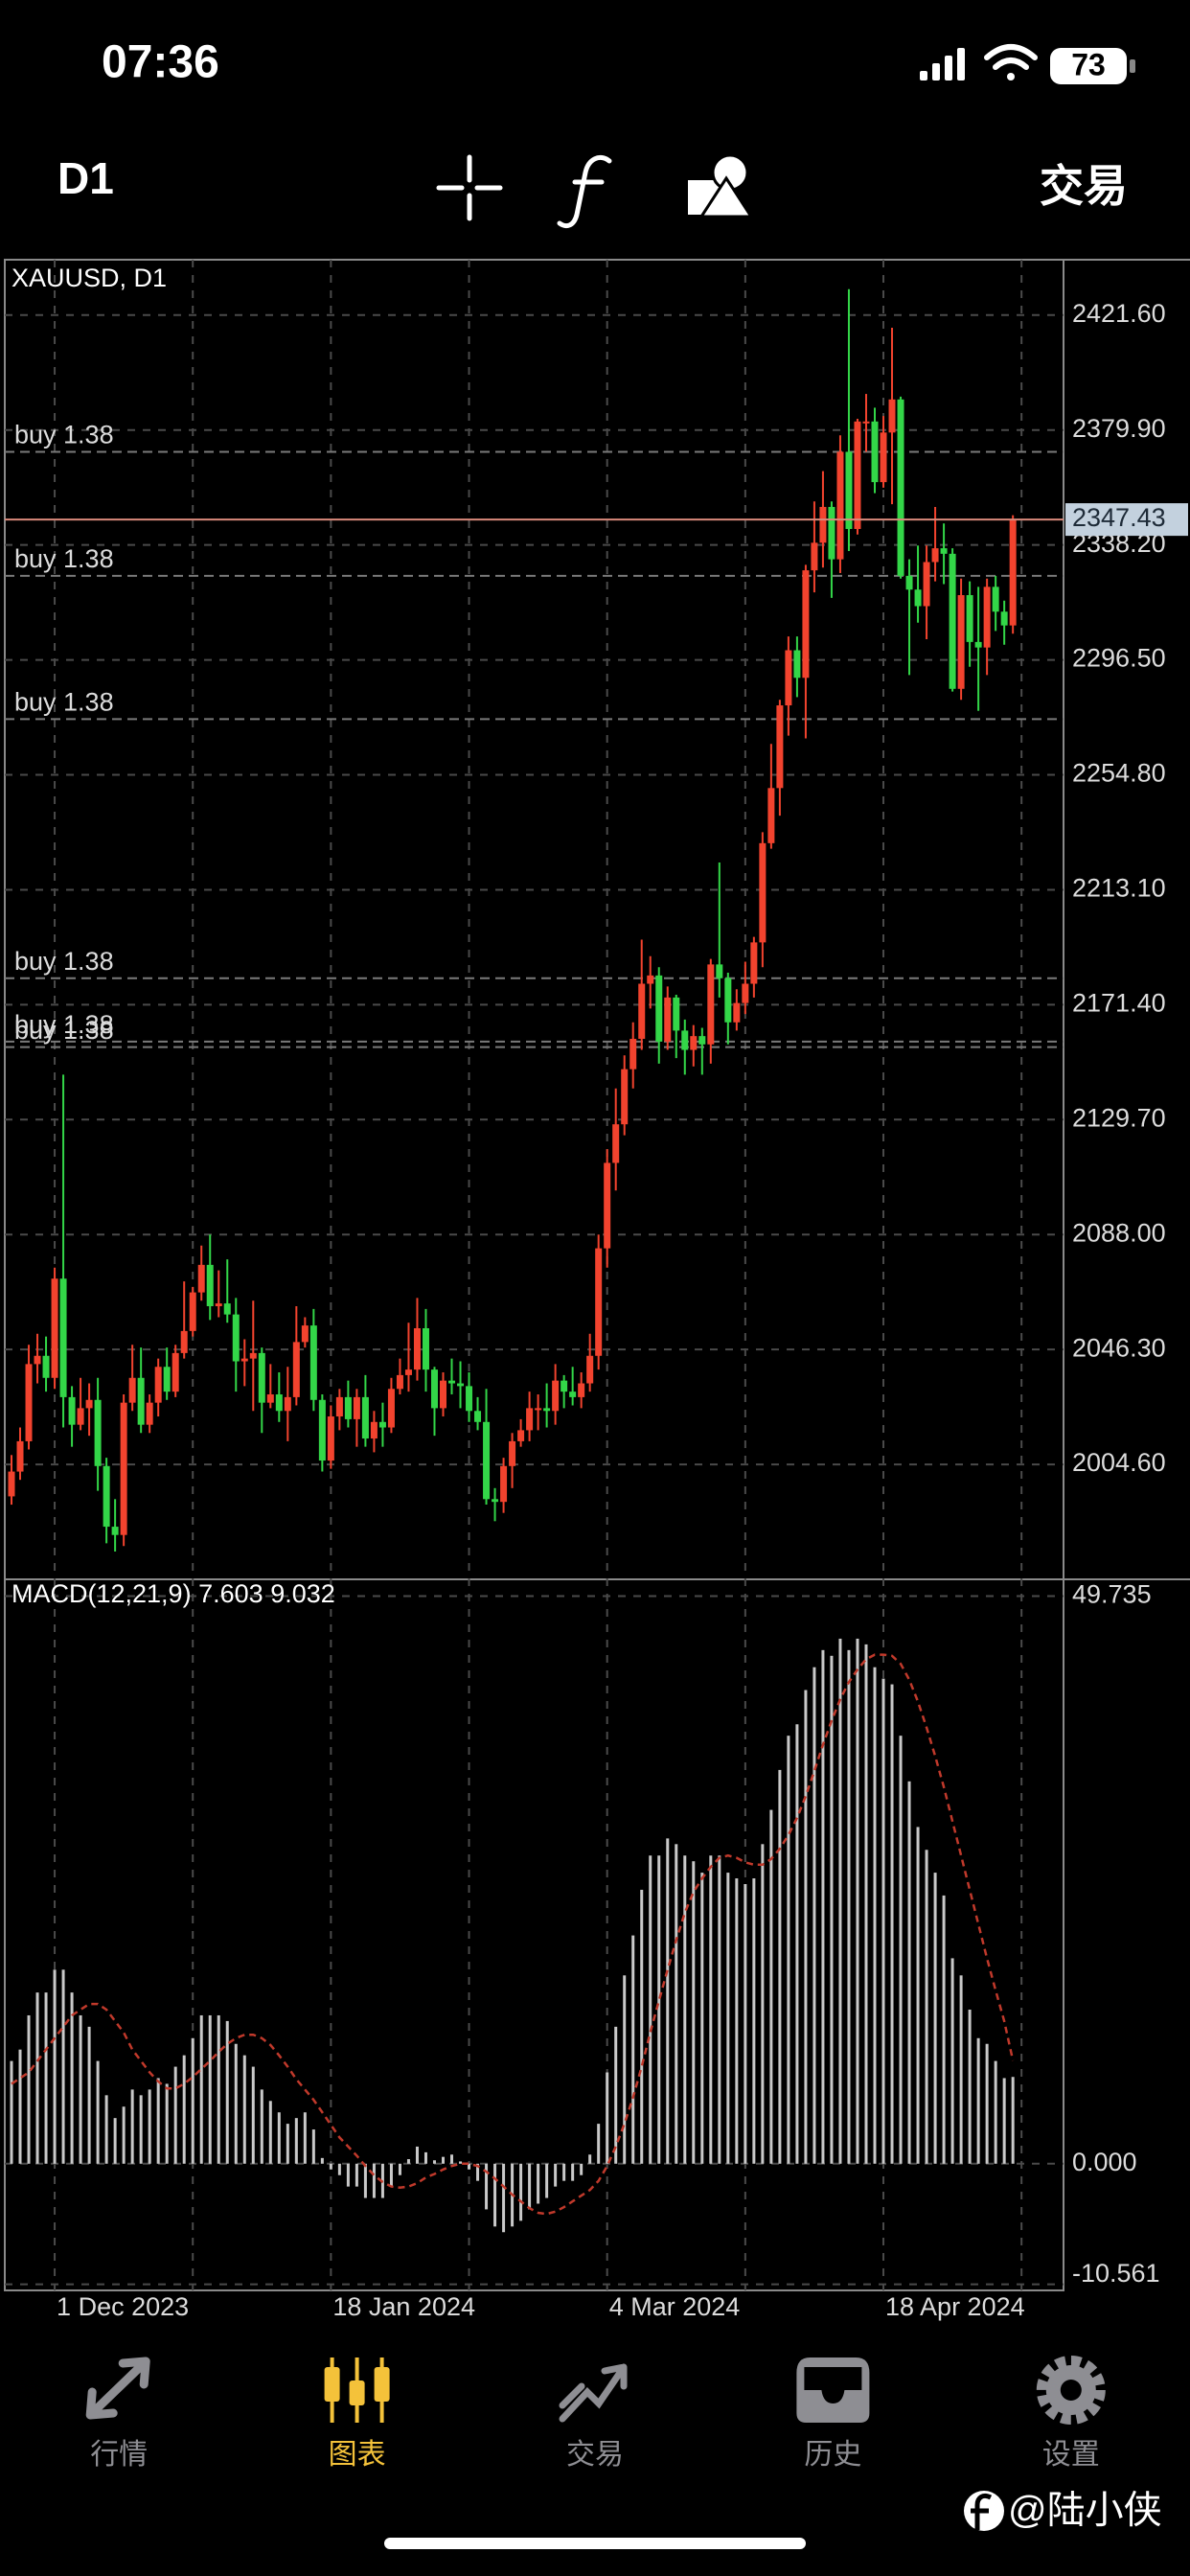 This screenshot has width=1190, height=2576. Describe the element at coordinates (89, 278) in the screenshot. I see `chart-title: XAUUSD, D1` at that location.